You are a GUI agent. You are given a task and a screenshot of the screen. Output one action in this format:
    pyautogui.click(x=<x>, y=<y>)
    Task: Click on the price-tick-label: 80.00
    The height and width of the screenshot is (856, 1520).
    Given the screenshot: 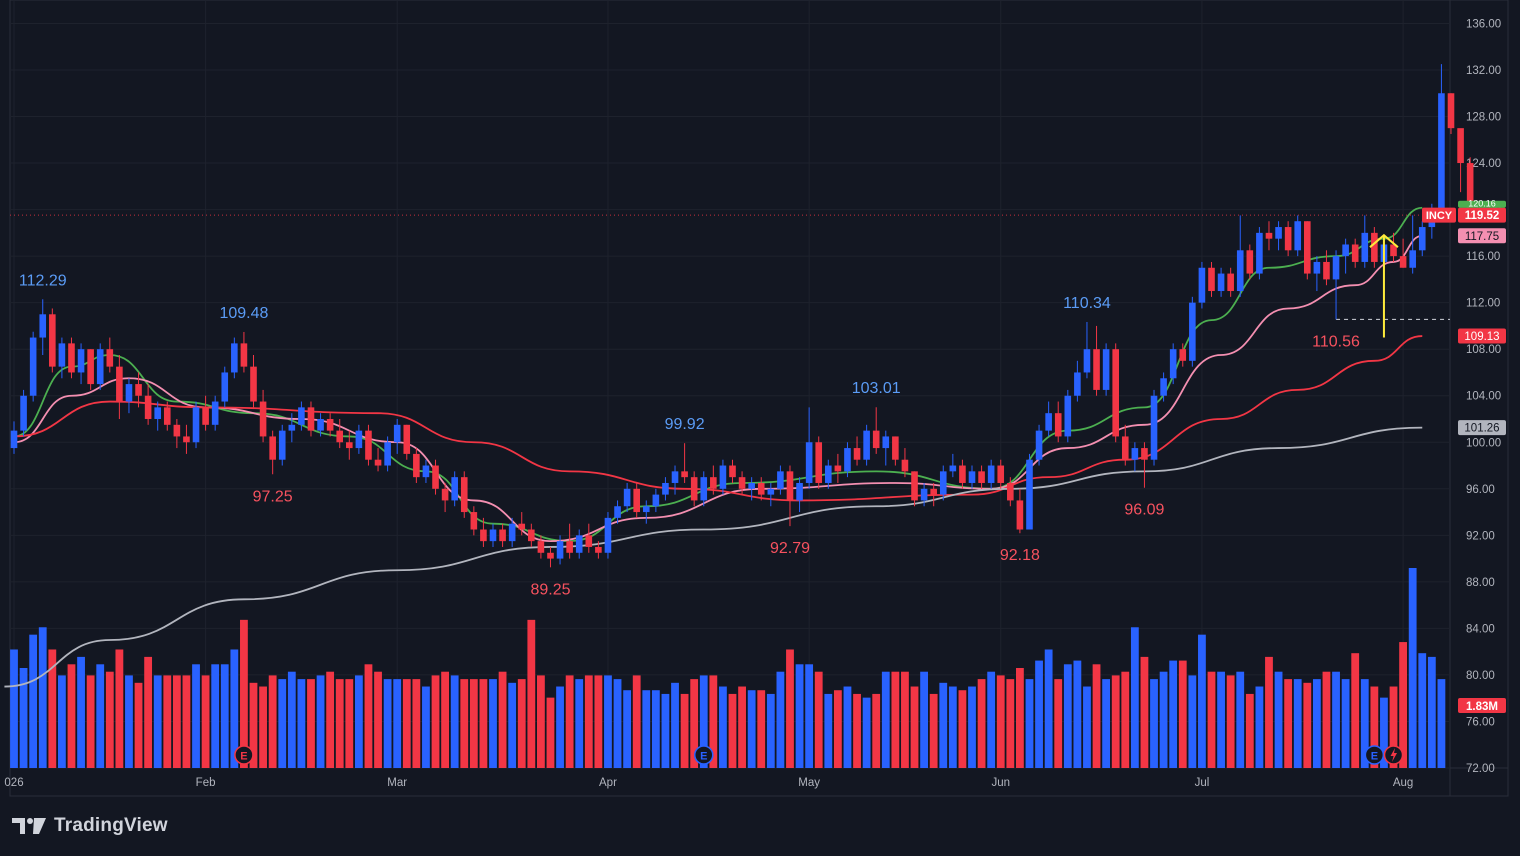 What is the action you would take?
    pyautogui.click(x=1480, y=676)
    